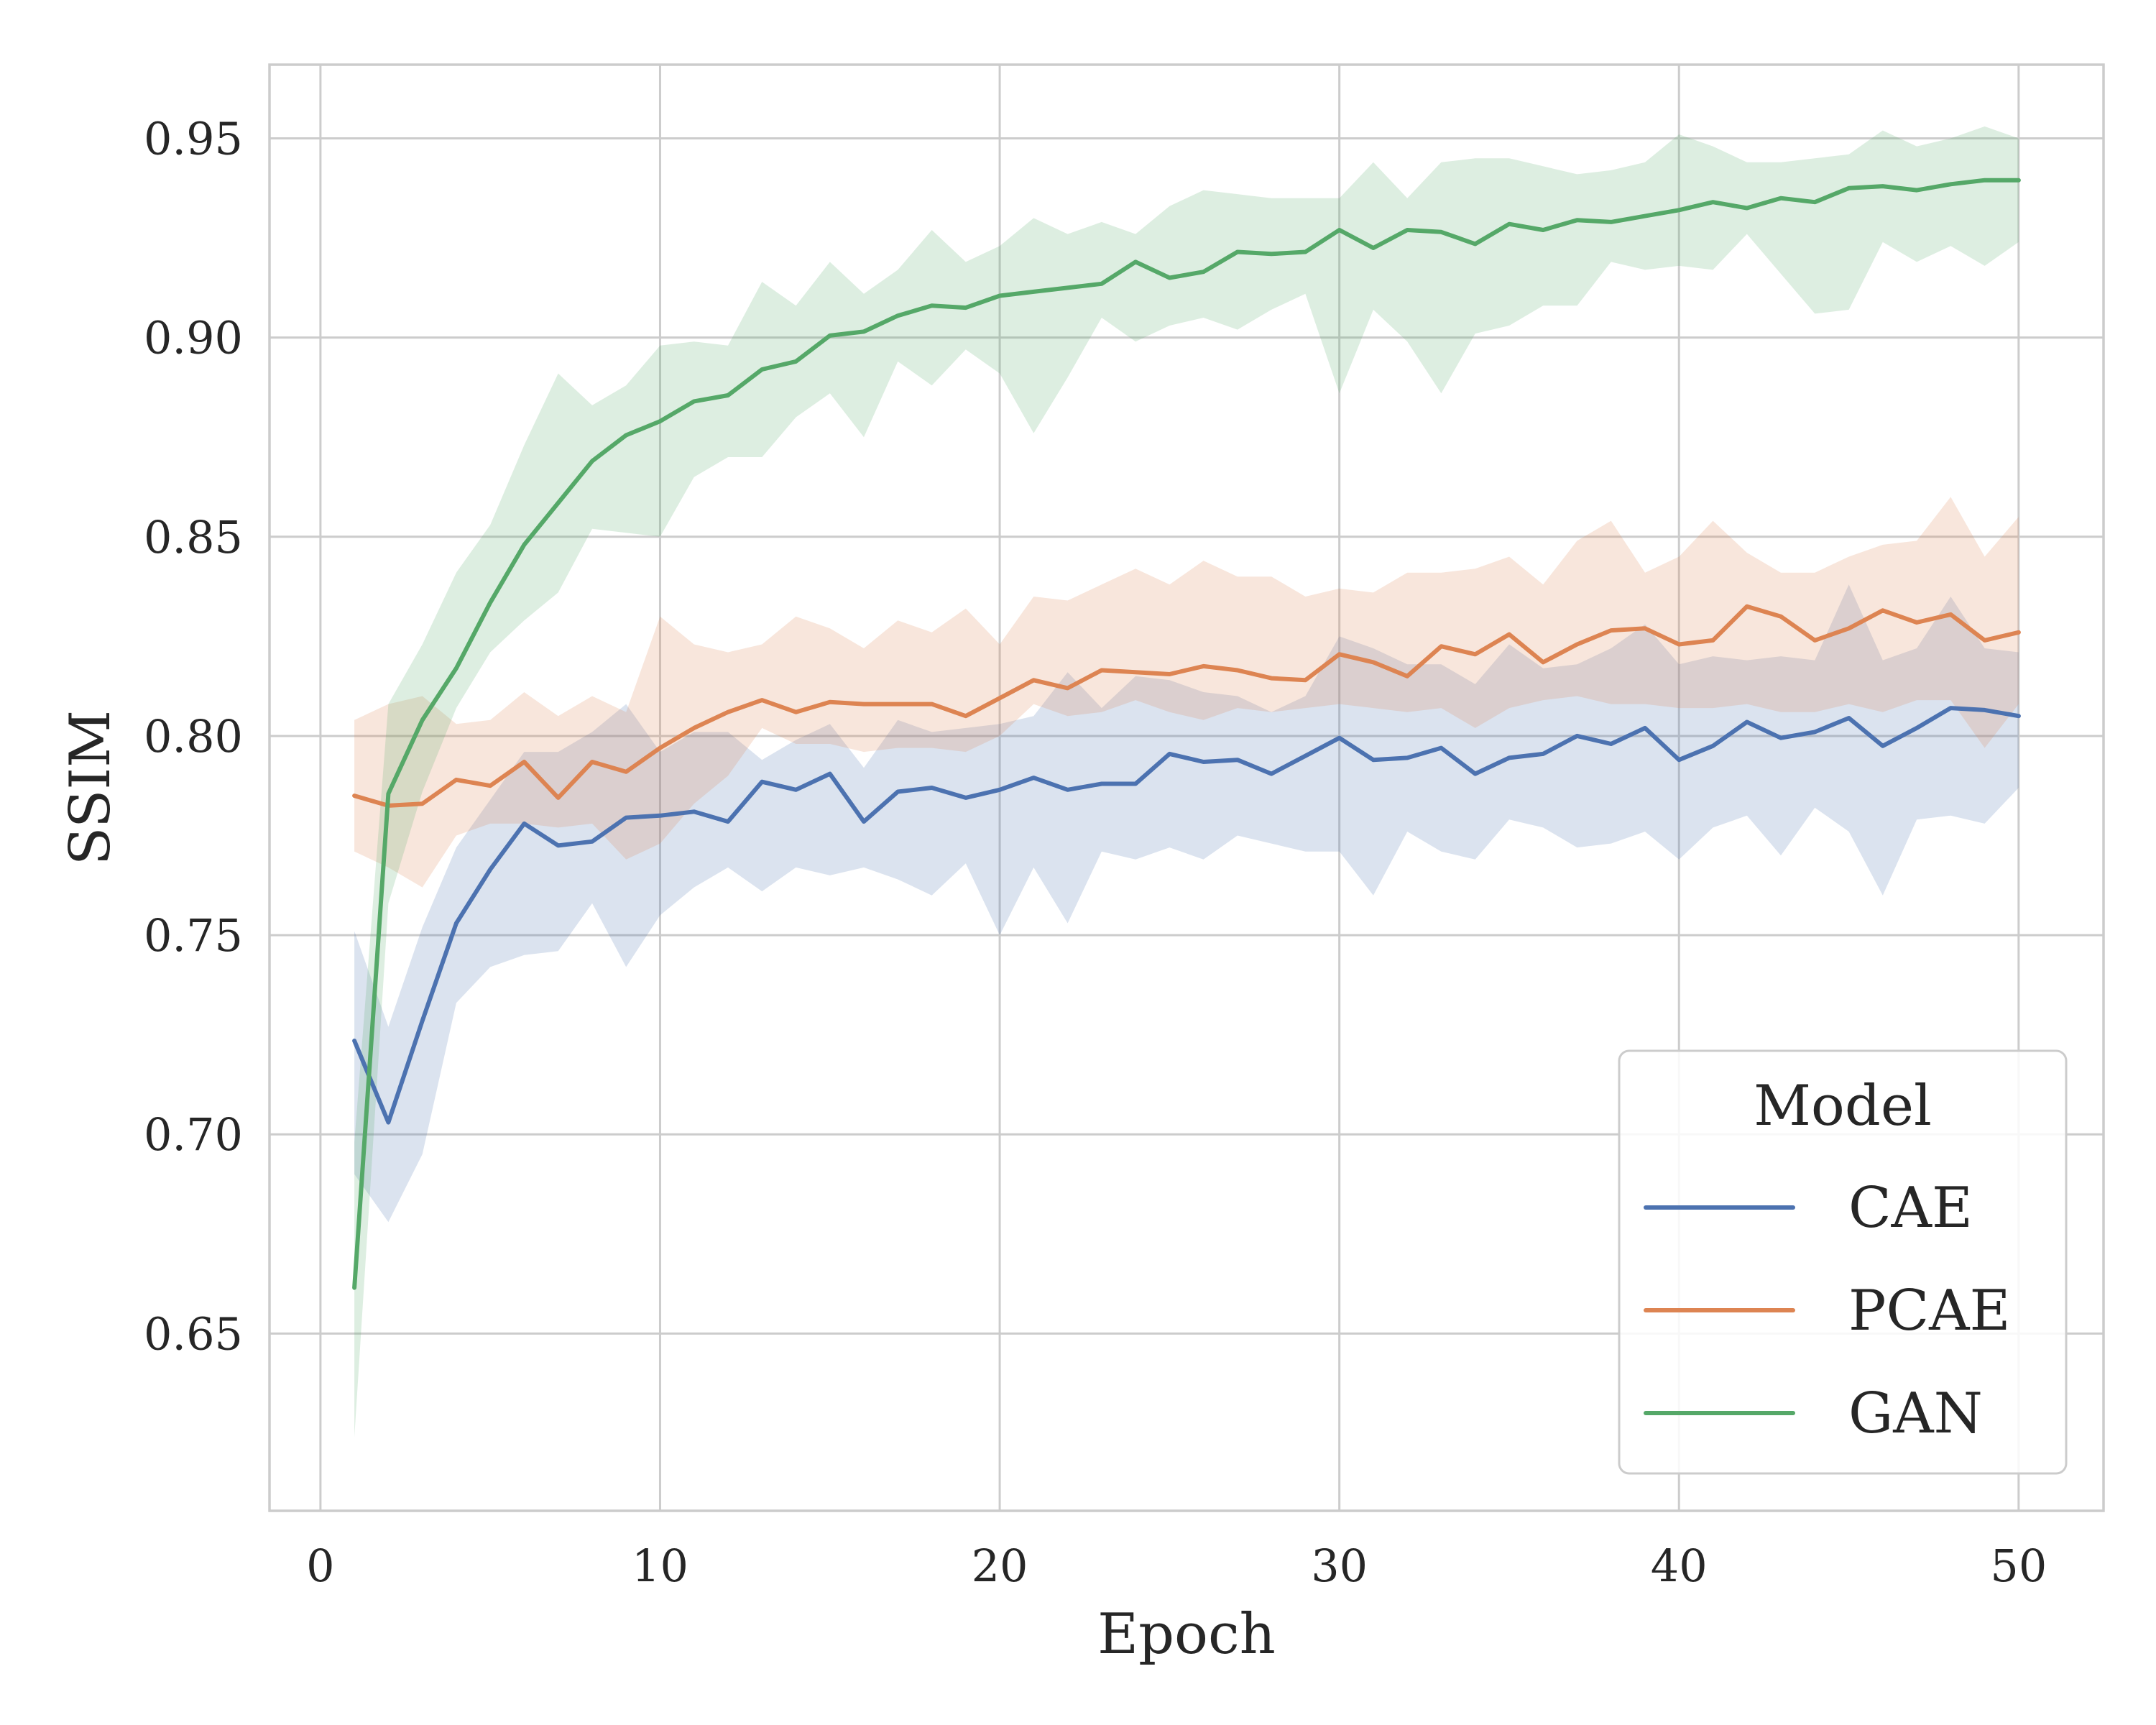 This screenshot has height=1725, width=2156. I want to click on y-tick-label: 0.75, so click(194, 935).